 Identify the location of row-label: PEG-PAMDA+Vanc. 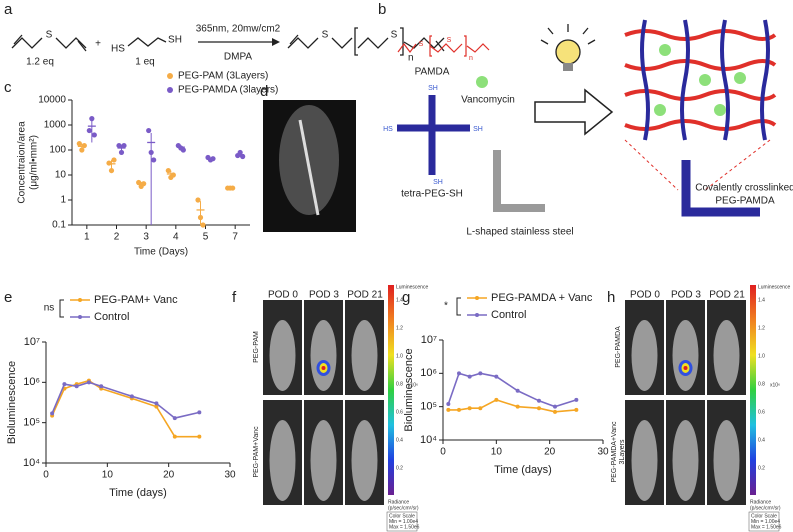
(614, 452).